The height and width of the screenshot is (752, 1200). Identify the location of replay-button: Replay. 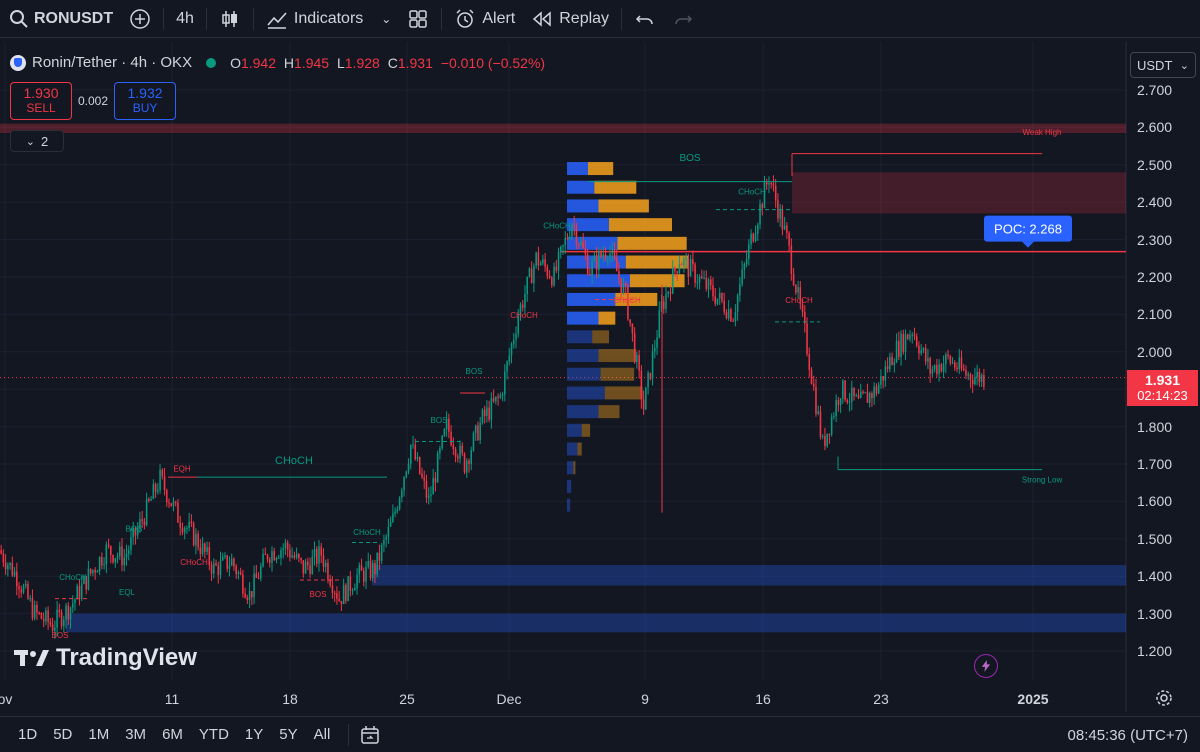
(570, 19).